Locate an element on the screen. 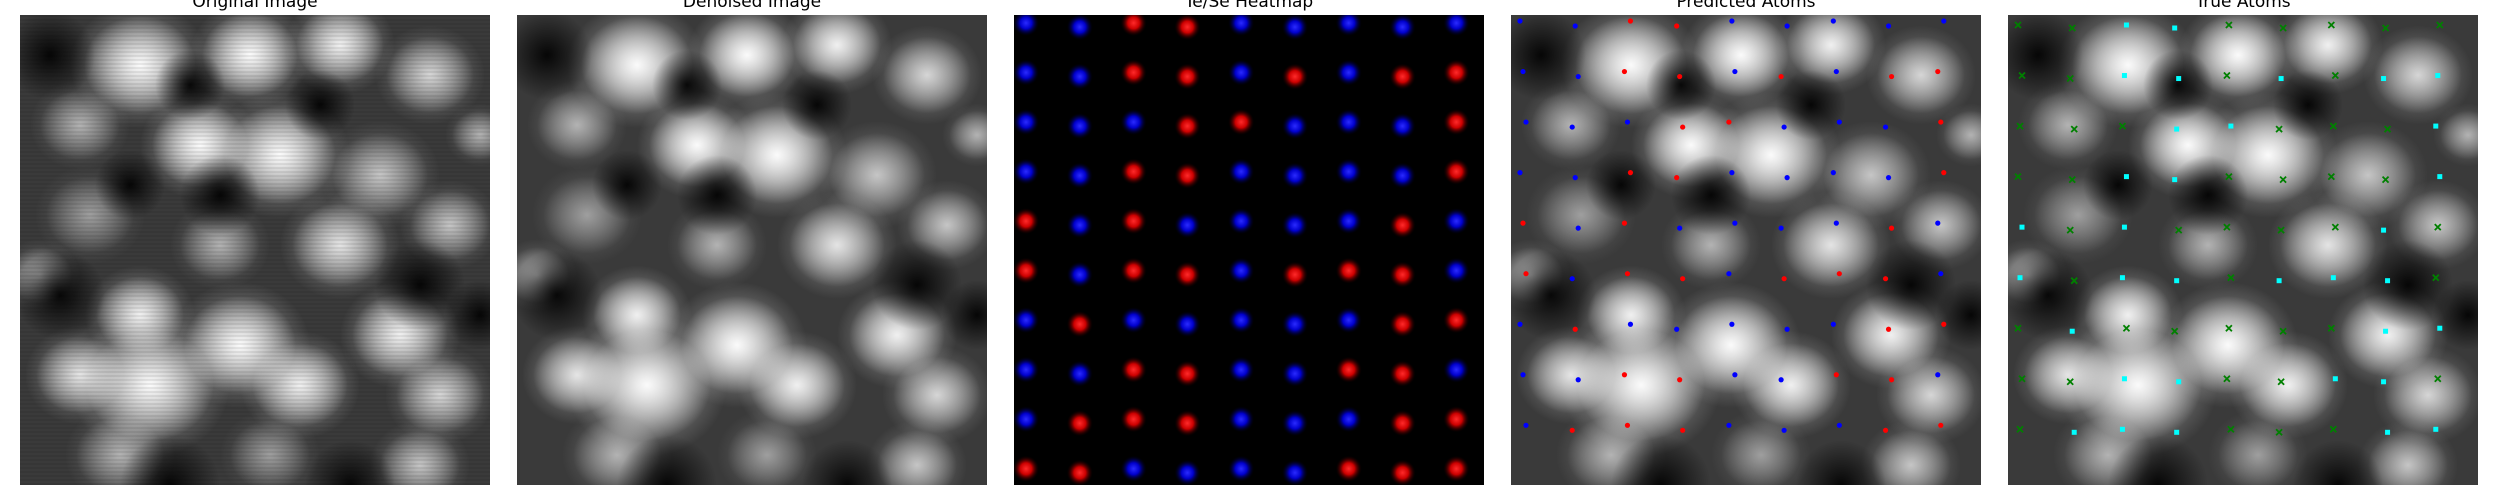 The height and width of the screenshot is (500, 2500). panel-title-original: Original Image is located at coordinates (255, 6).